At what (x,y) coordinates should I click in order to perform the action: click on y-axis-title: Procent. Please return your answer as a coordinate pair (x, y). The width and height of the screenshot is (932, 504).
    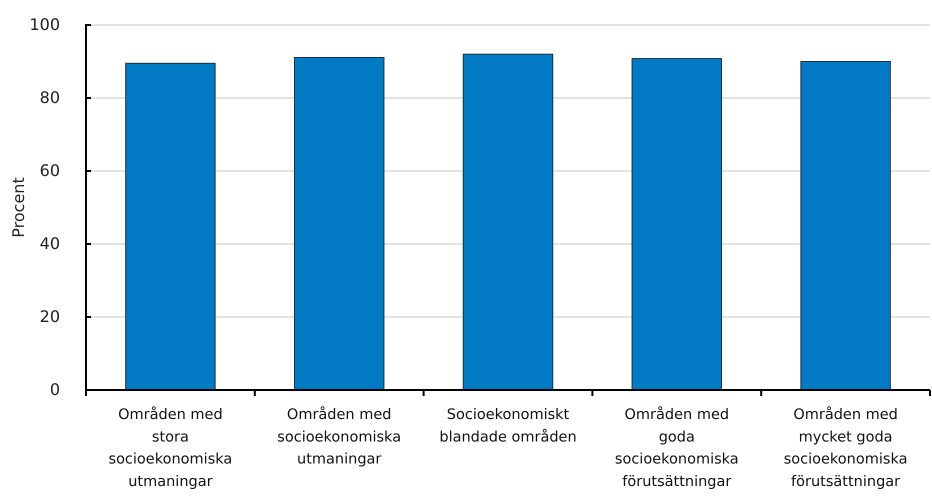
    Looking at the image, I should click on (18, 207).